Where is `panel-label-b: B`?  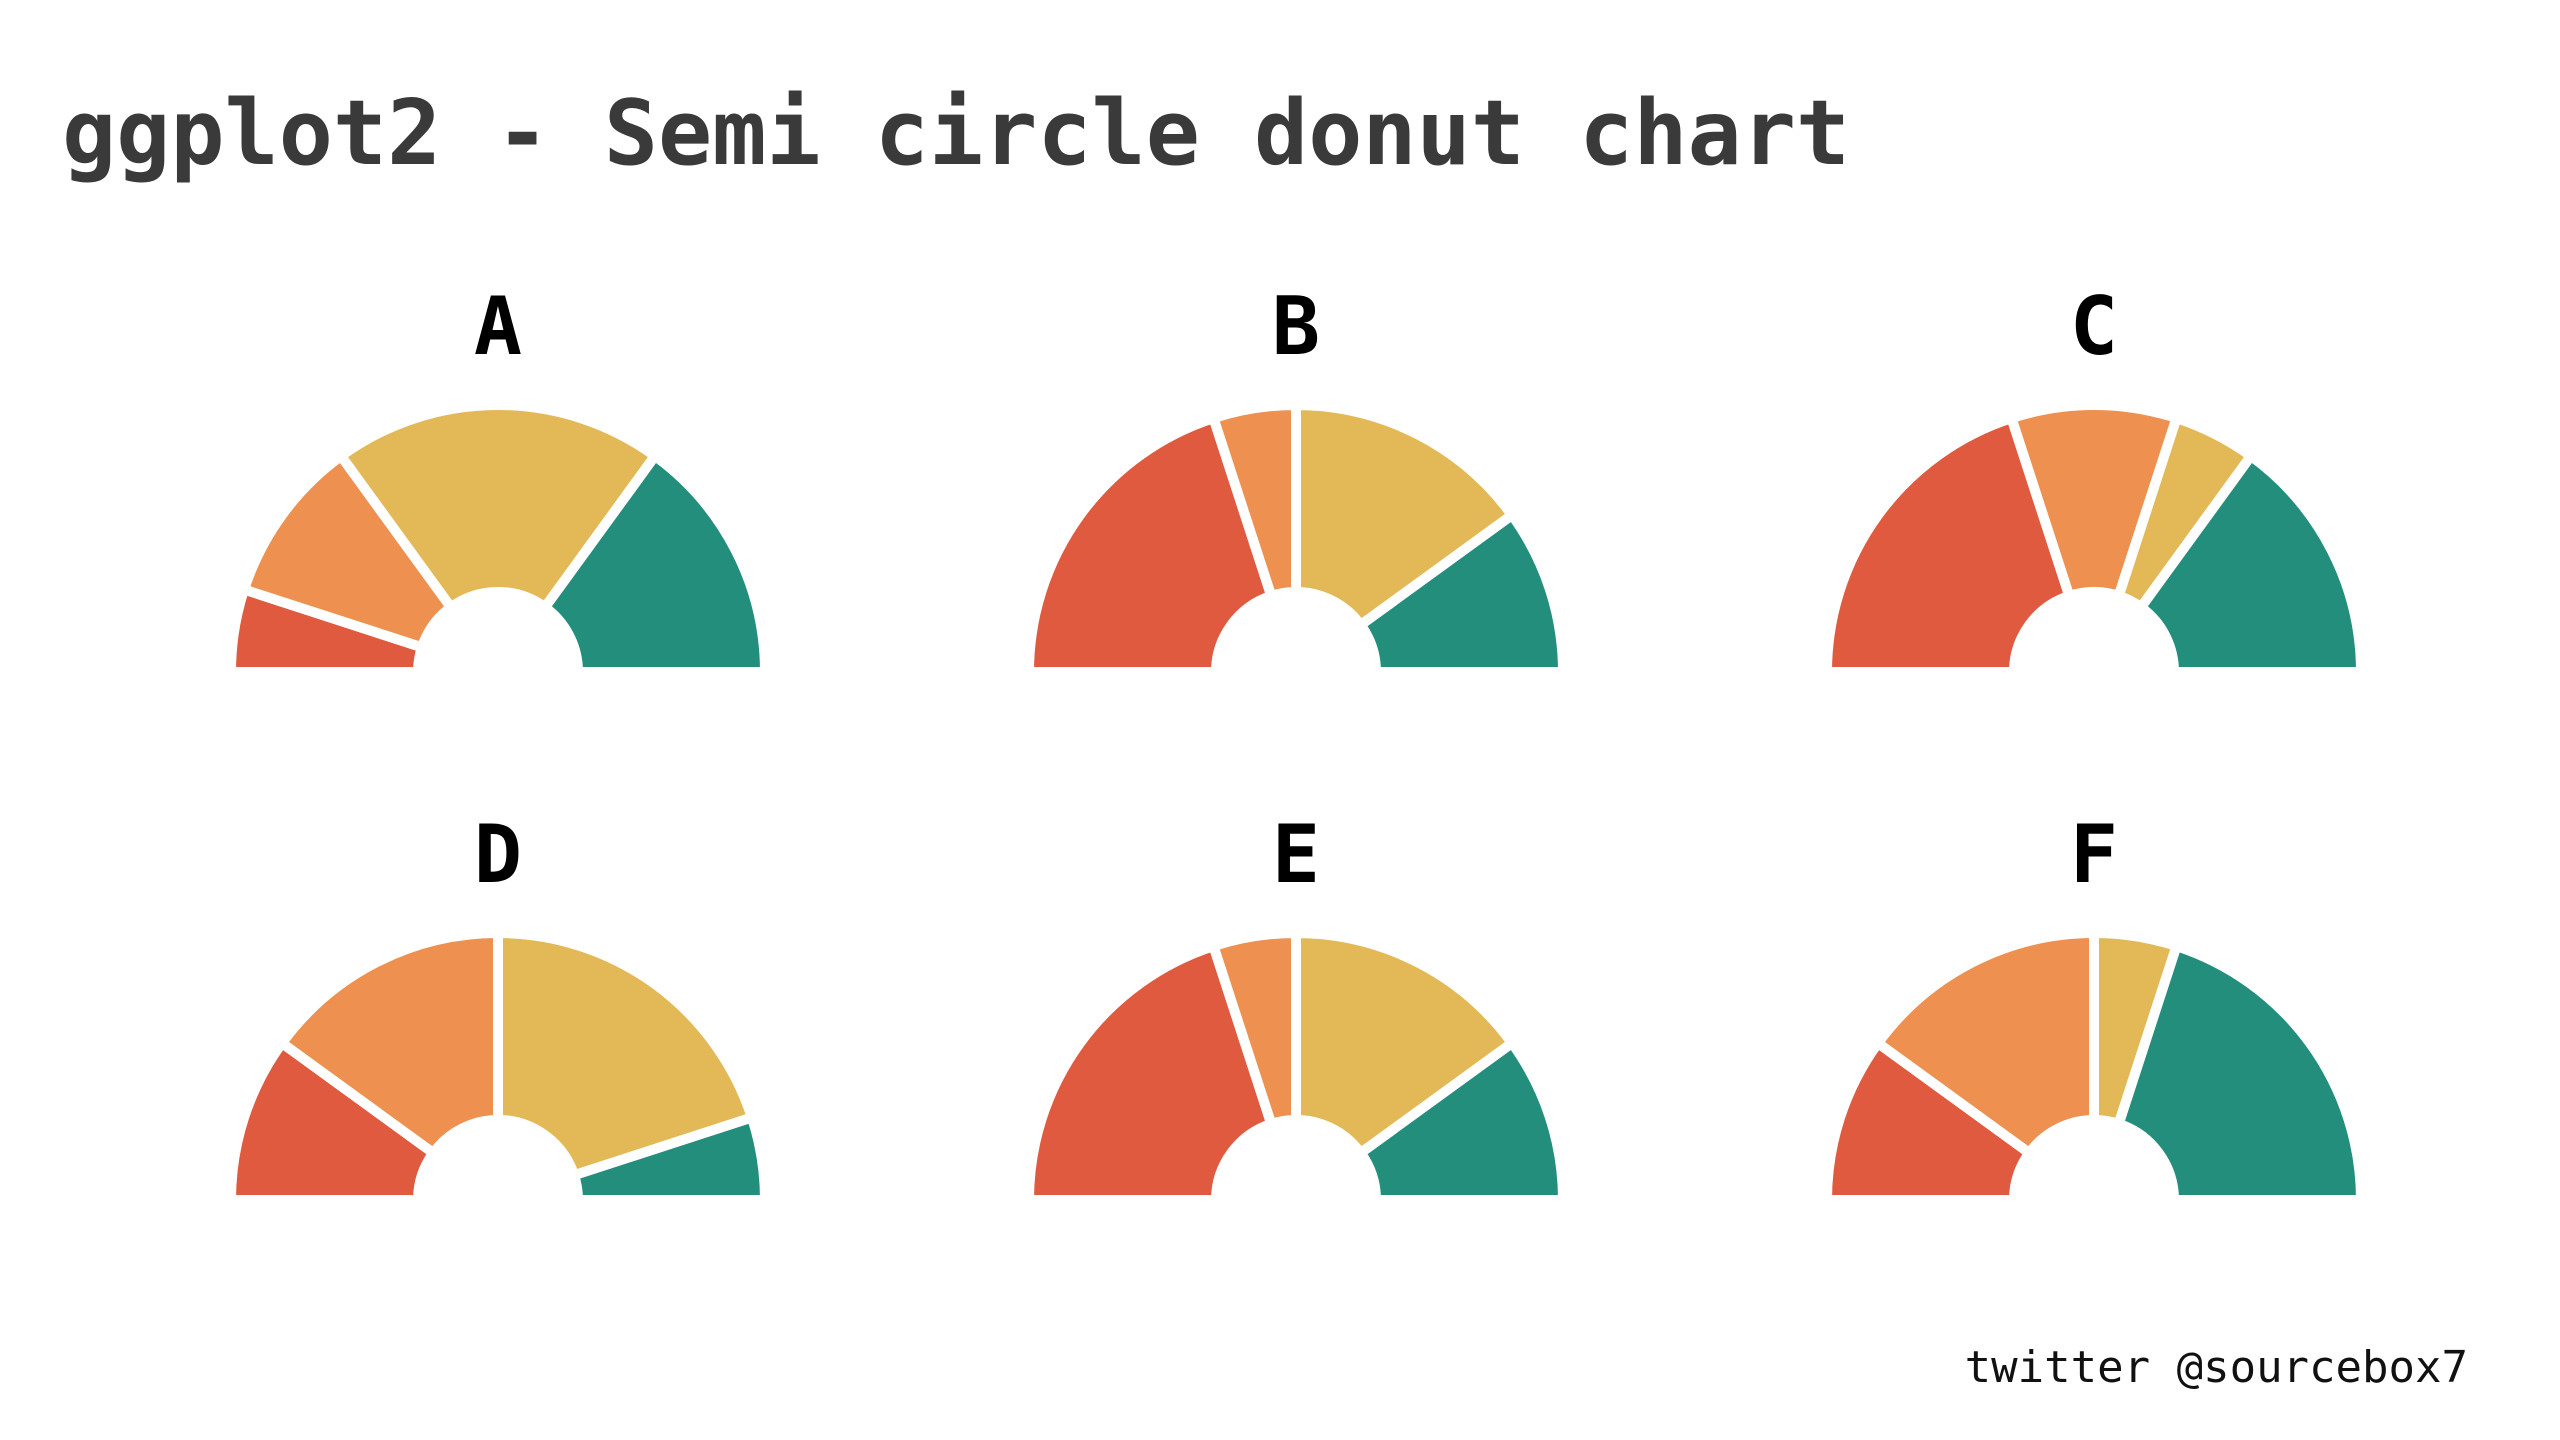
panel-label-b: B is located at coordinates (1296, 326).